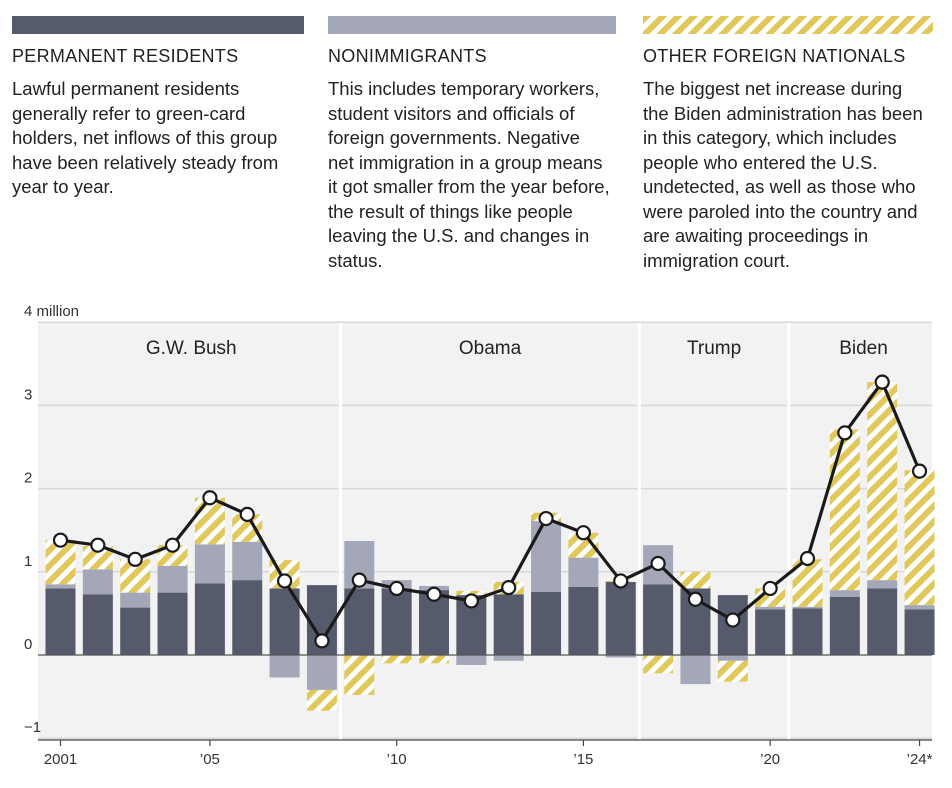  What do you see at coordinates (210, 759) in the screenshot?
I see `x-tick-label: ’05` at bounding box center [210, 759].